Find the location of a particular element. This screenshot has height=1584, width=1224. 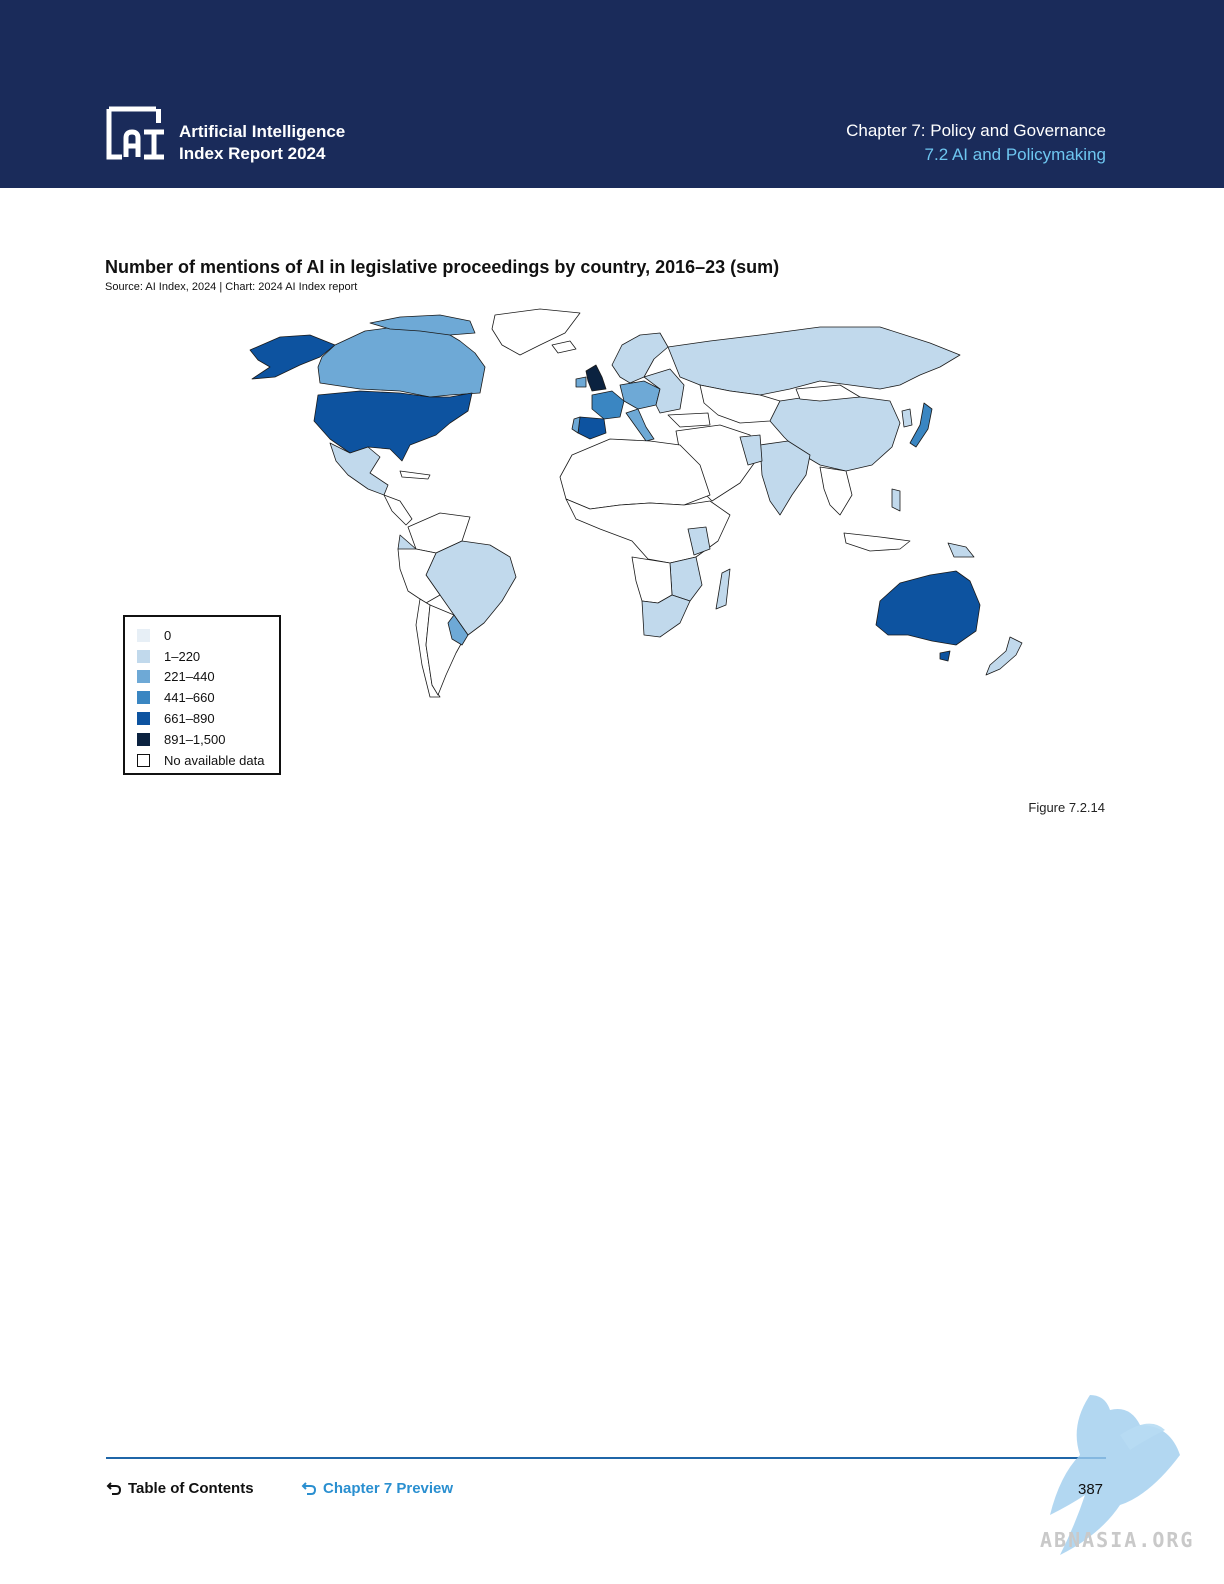

footer-divider is located at coordinates (606, 1458).